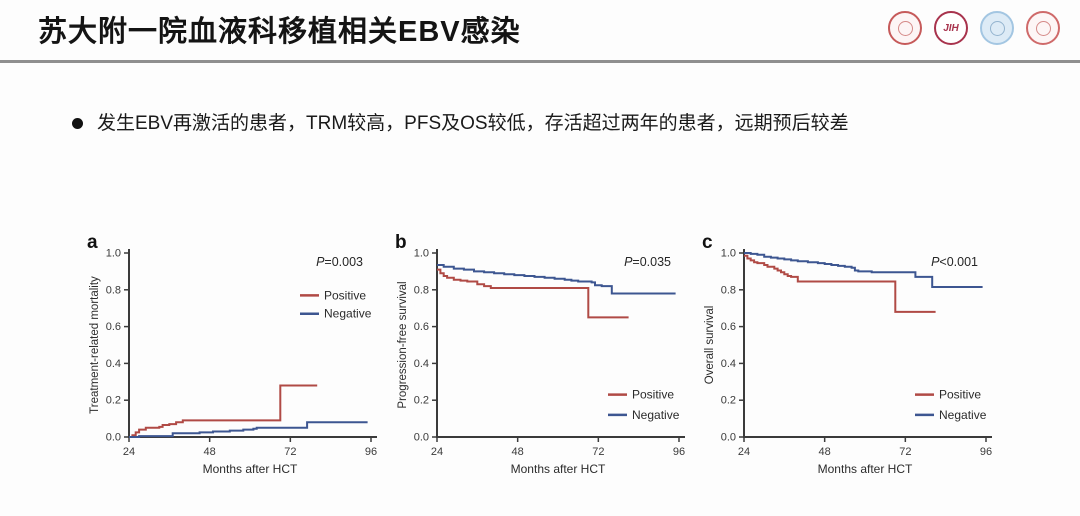  Describe the element at coordinates (710, 345) in the screenshot. I see `y-axis-label: Overall survival` at that location.